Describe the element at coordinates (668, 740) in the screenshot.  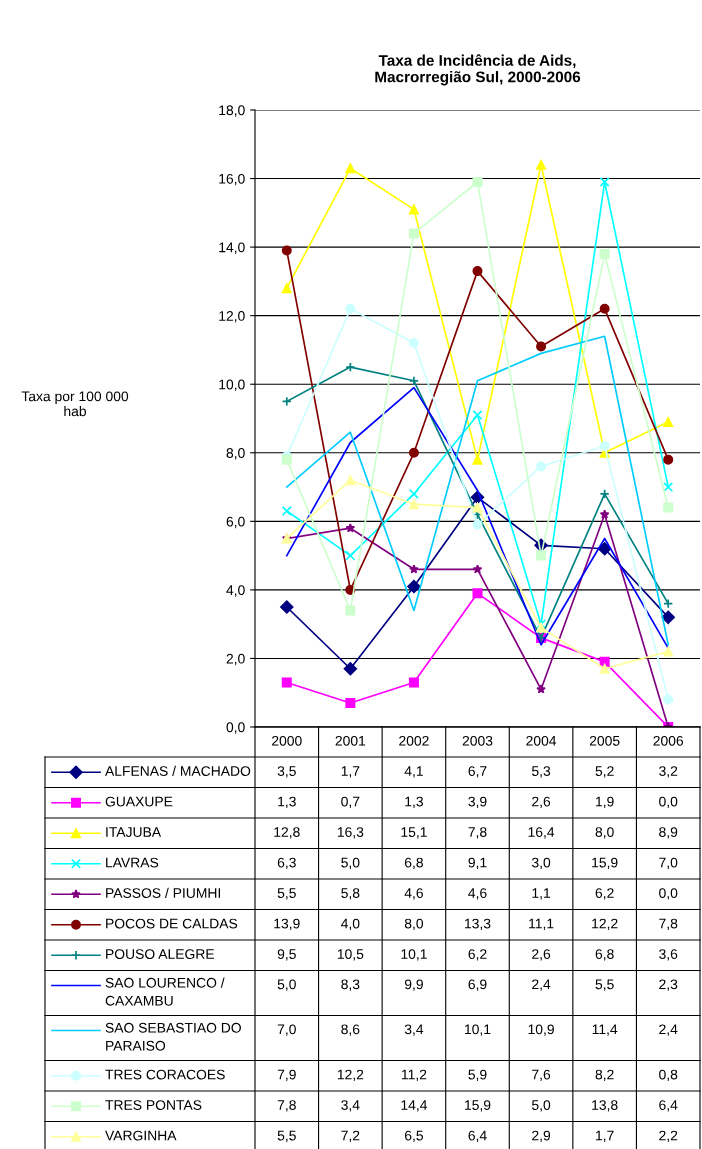
I see `x-tick-label: 2006` at that location.